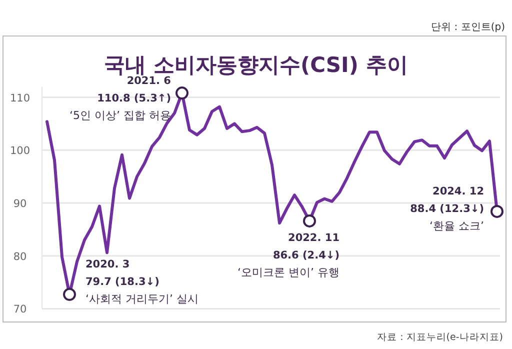 This screenshot has height=349, width=512. Describe the element at coordinates (20, 151) in the screenshot. I see `ytick: 100` at that location.